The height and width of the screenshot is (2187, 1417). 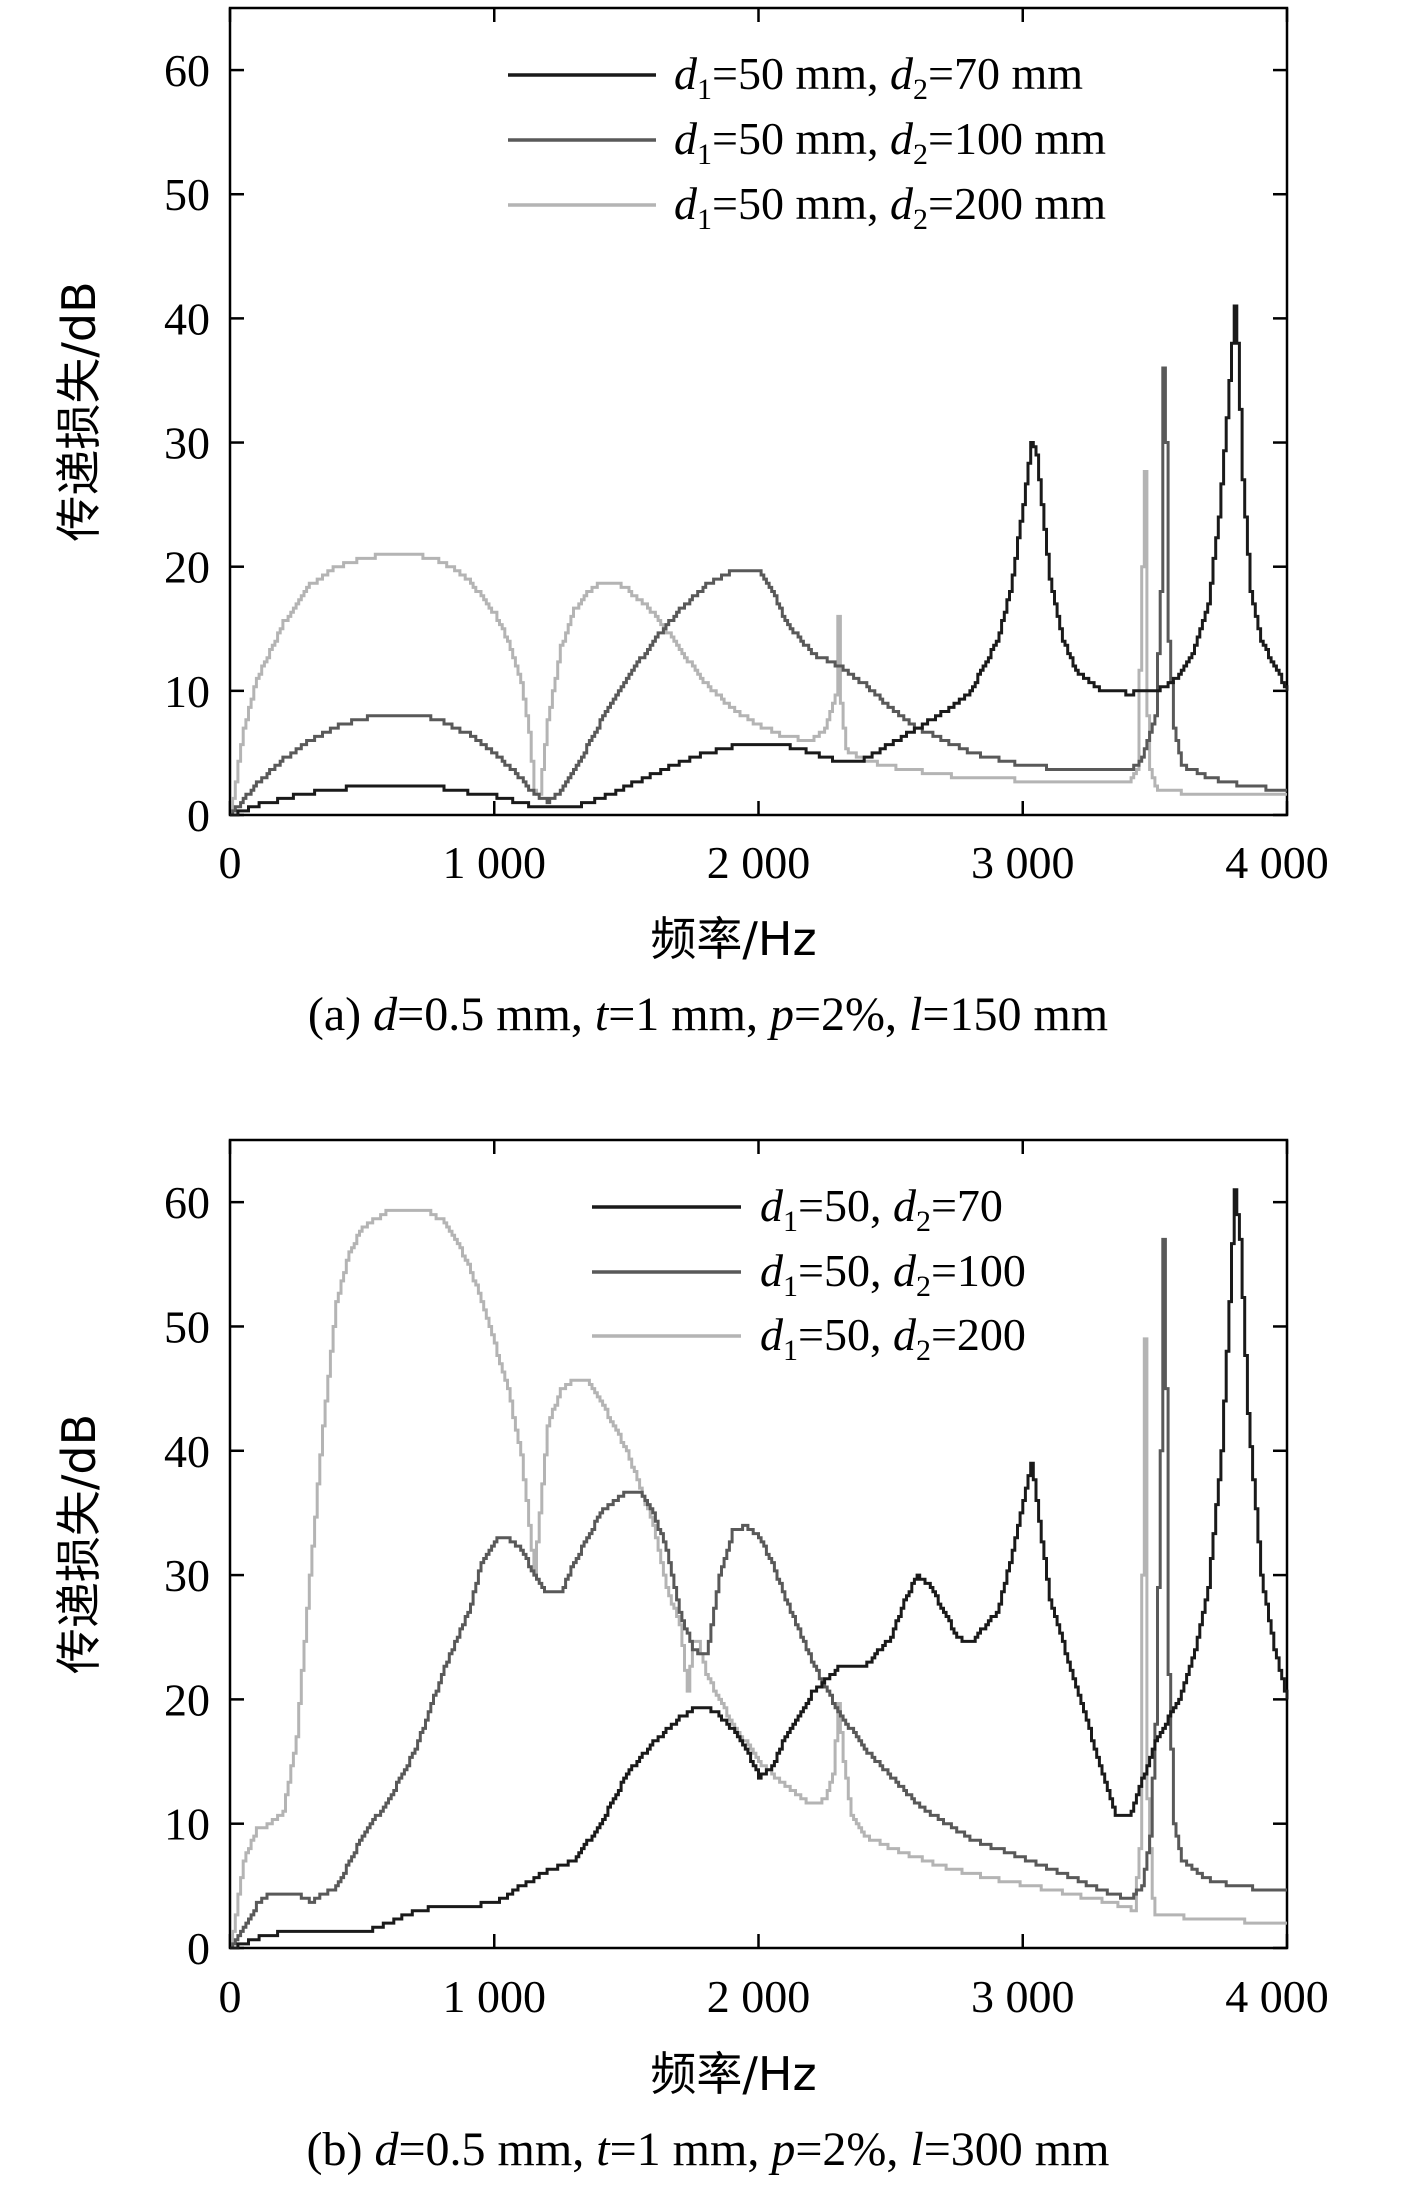 I want to click on caption-b-part: =0.5 mm,, so click(x=497, y=2149).